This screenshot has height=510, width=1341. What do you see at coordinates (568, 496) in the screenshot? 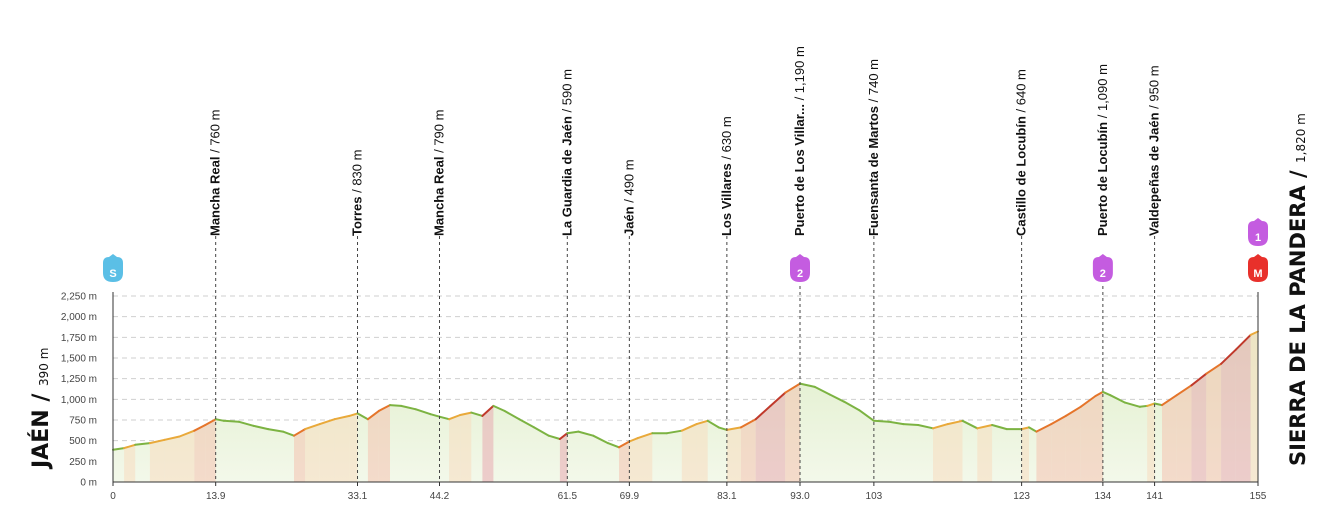
I see `x-tick-label: 61.5` at bounding box center [568, 496].